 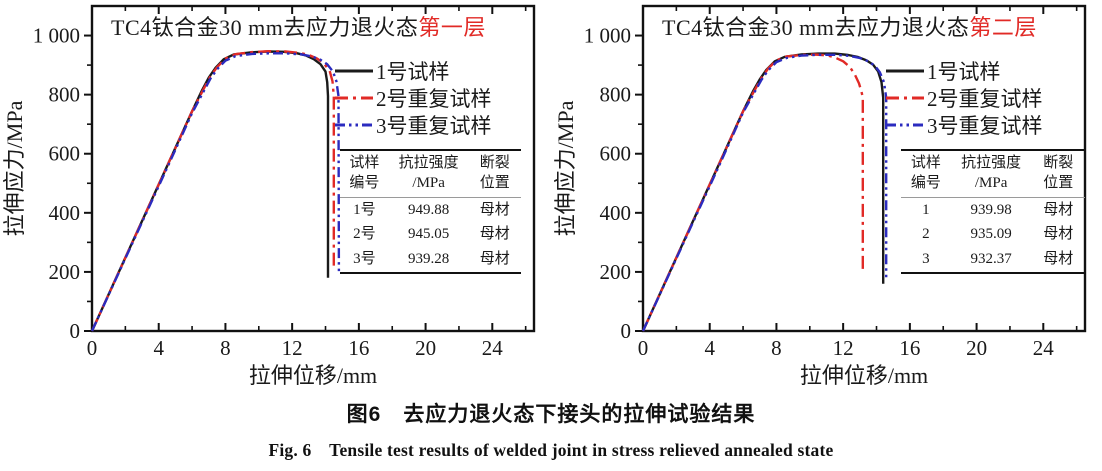 I want to click on table-row: 3 932.37 母材, so click(x=993, y=260).